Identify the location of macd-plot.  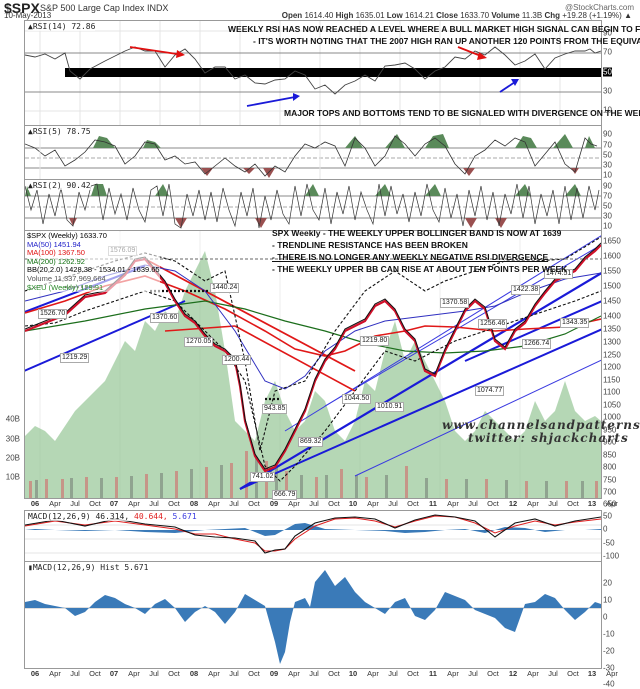
(313, 534).